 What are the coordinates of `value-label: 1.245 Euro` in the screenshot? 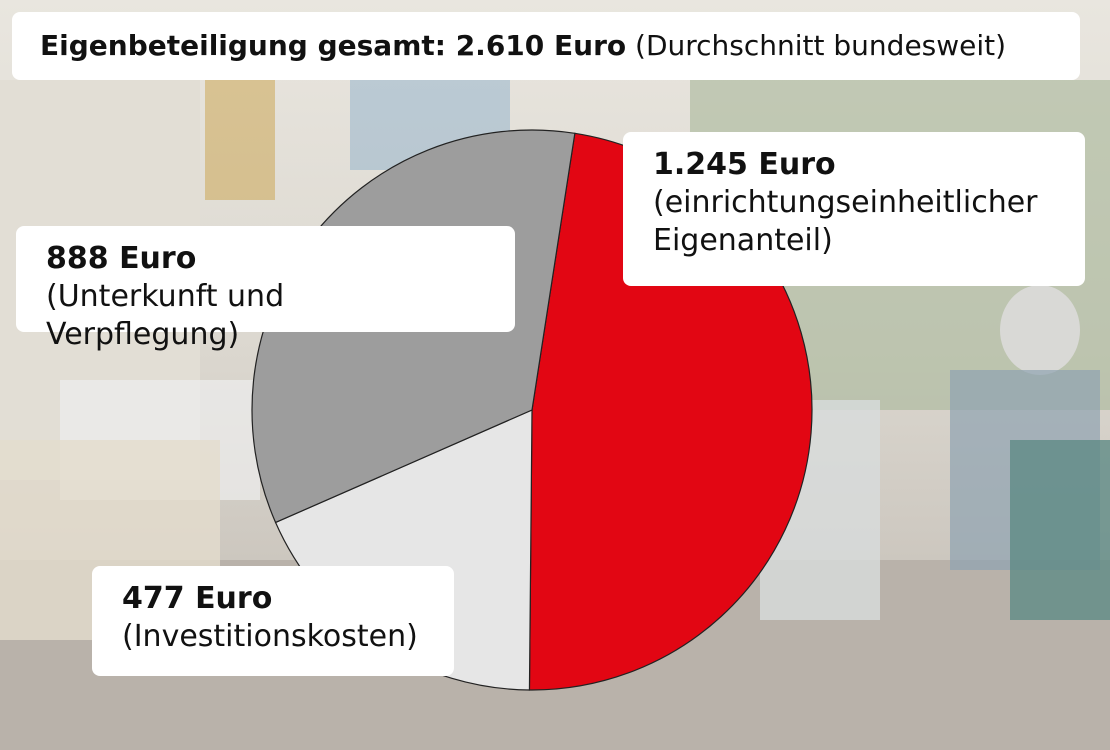 It's located at (744, 164).